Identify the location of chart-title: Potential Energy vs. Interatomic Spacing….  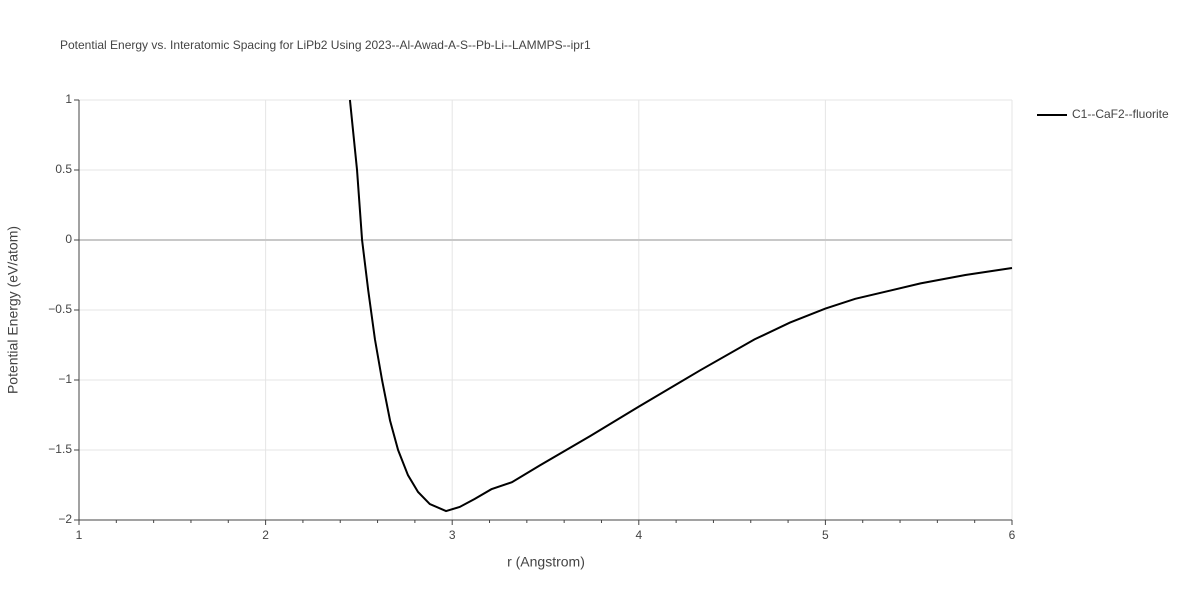
(325, 45).